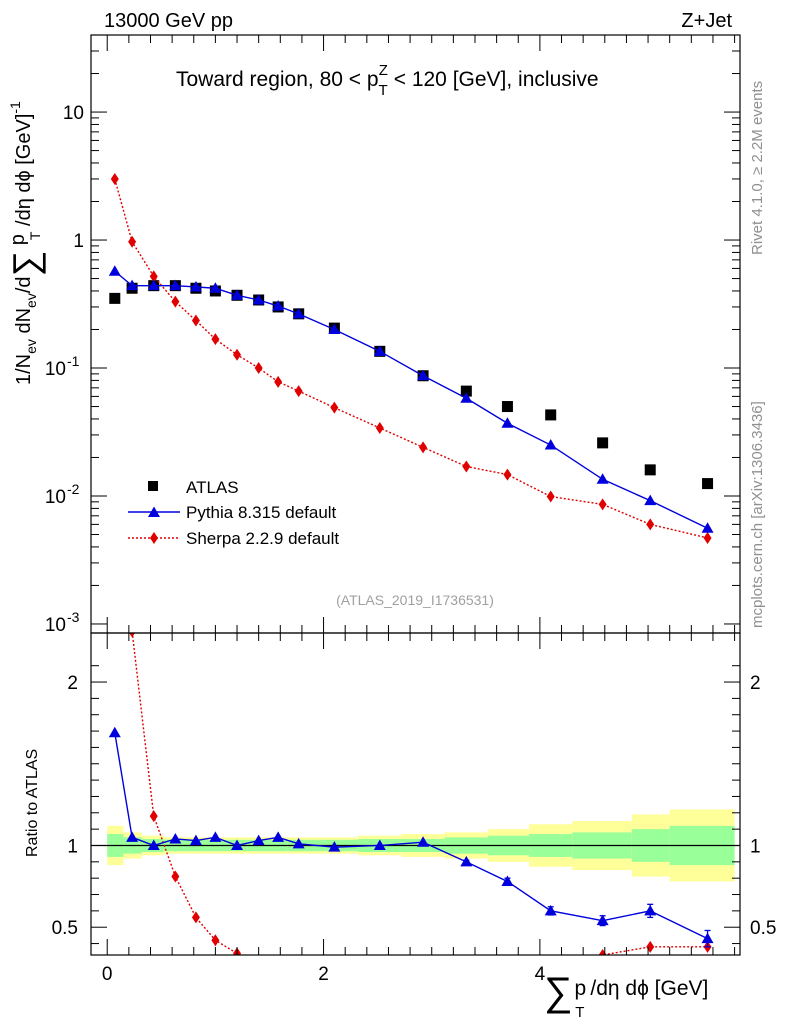 This screenshot has width=786, height=1029. I want to click on legend-pythia-marker, so click(154, 511).